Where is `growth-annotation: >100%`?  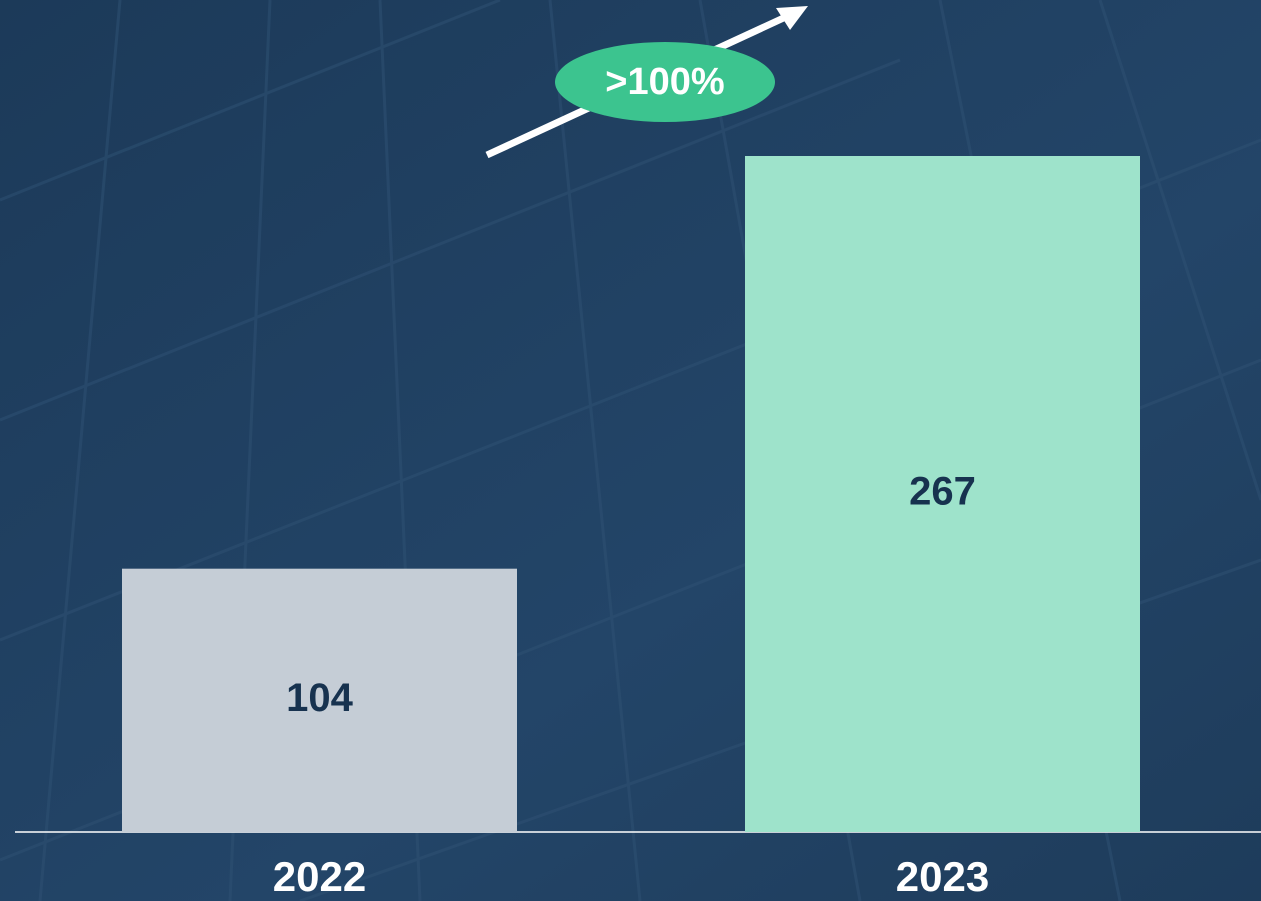 growth-annotation: >100% is located at coordinates (646, 82).